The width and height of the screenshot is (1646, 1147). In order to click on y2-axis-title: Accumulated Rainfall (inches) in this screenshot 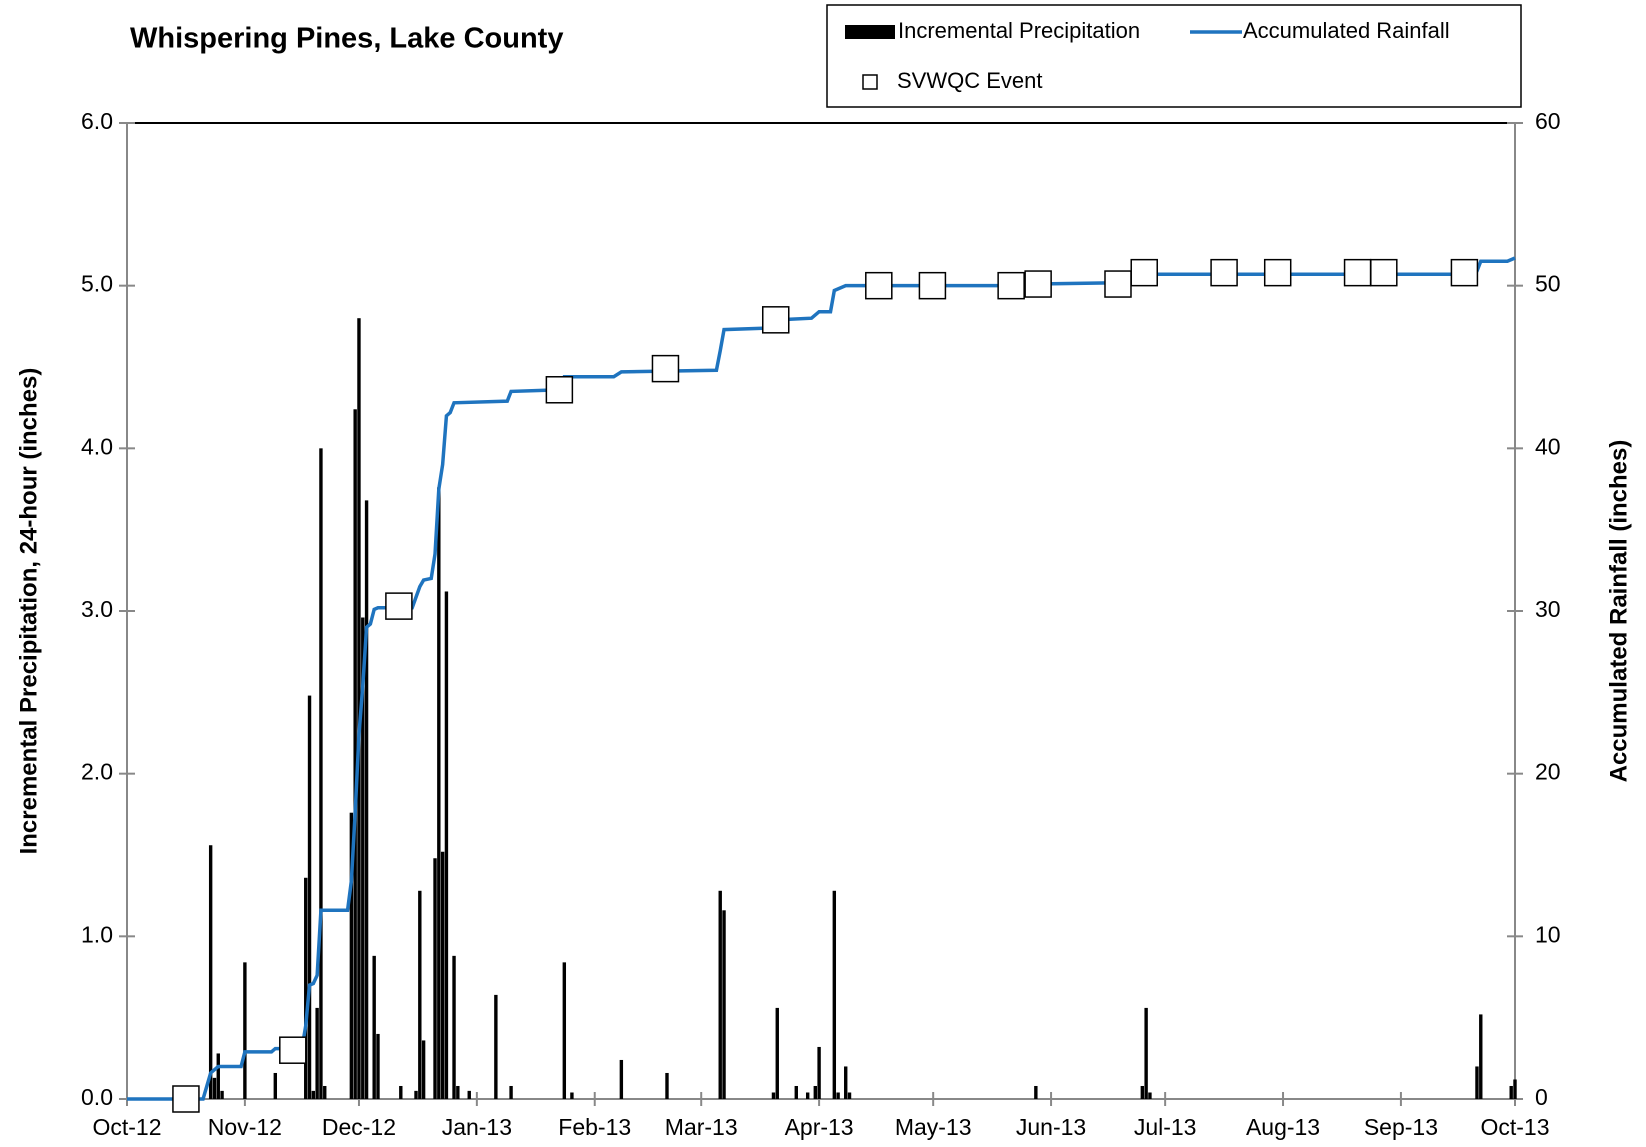, I will do `click(1618, 611)`.